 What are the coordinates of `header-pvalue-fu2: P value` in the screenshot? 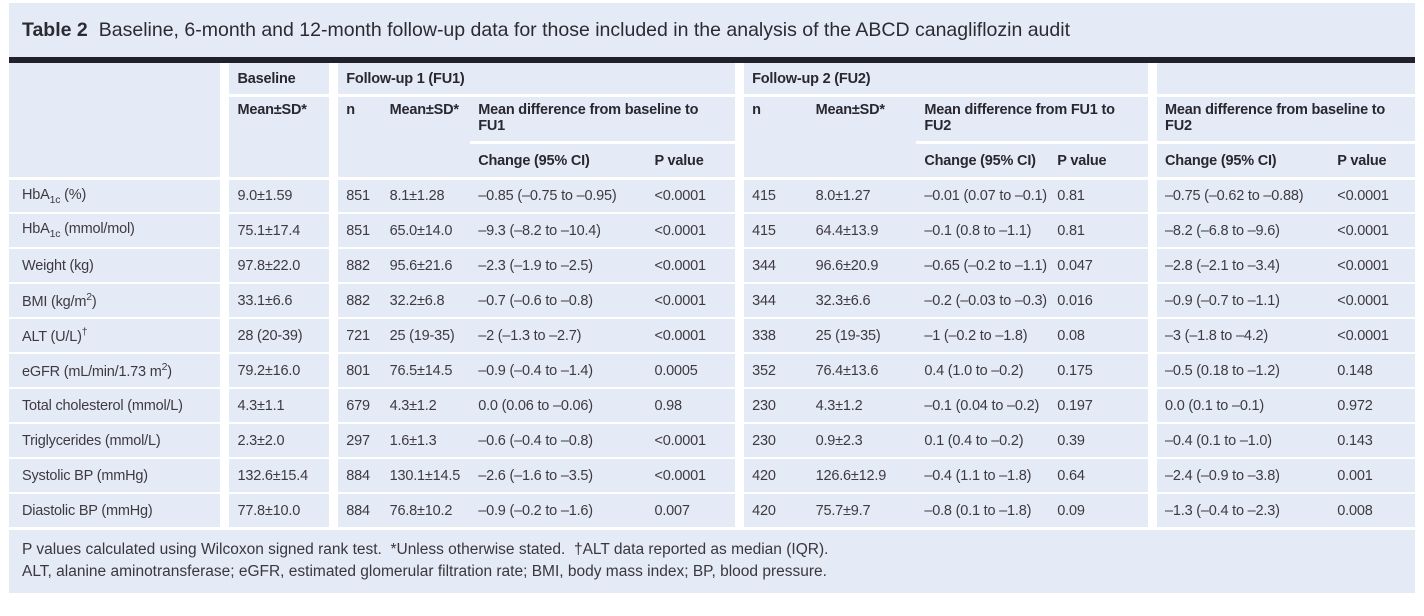 It's located at (1099, 160).